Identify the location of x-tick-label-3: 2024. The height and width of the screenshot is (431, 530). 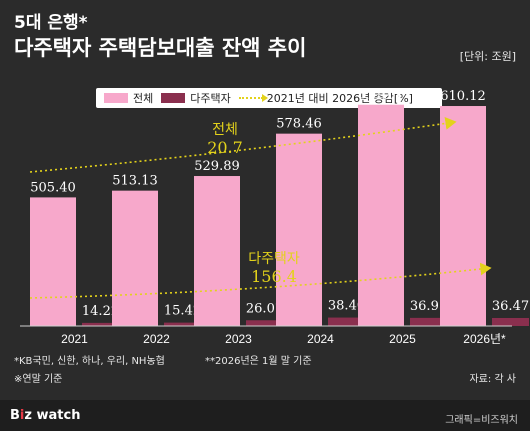
(320, 339).